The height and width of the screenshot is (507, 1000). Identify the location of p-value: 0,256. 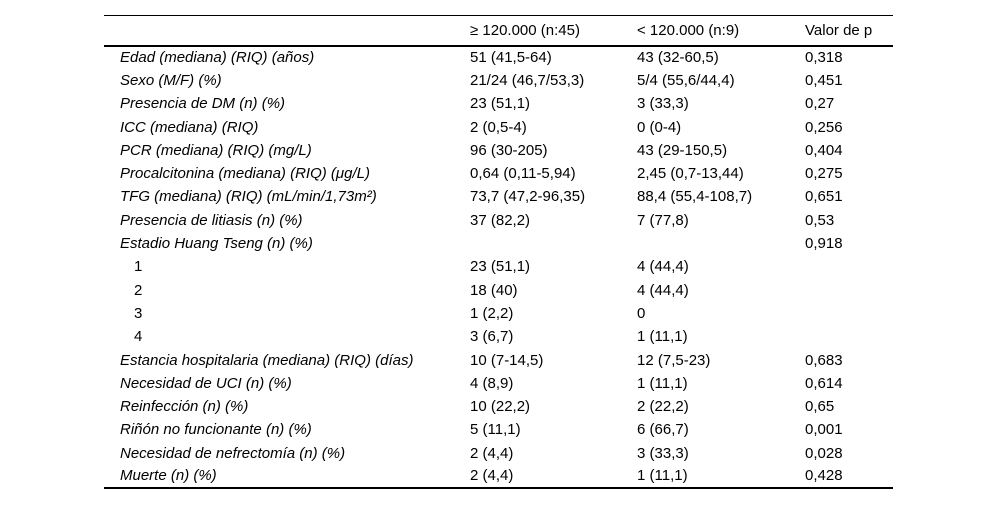
(824, 127).